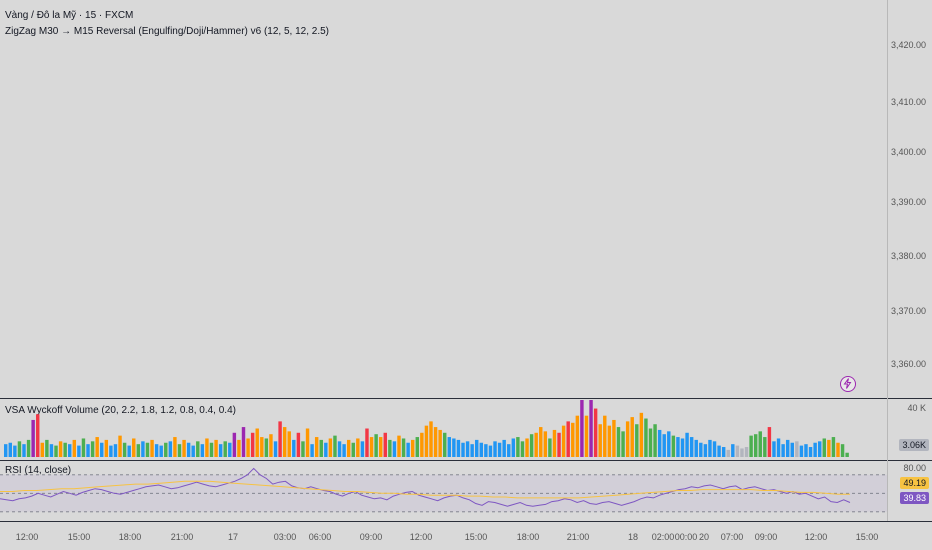 Image resolution: width=932 pixels, height=550 pixels. What do you see at coordinates (425, 487) in the screenshot?
I see `rsi-series-rsi` at bounding box center [425, 487].